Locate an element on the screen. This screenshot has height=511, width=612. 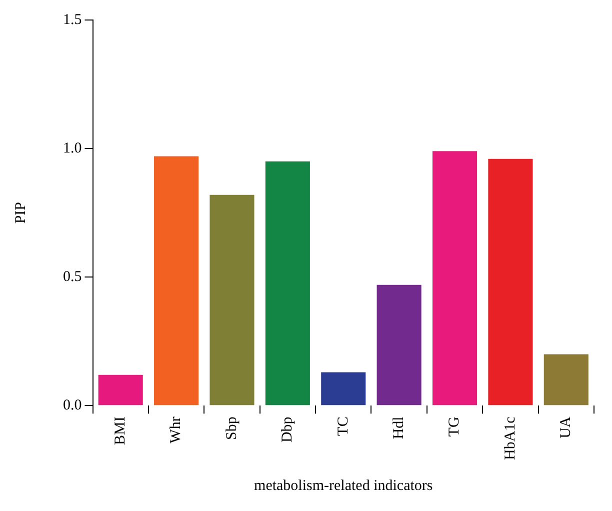
x-tick-label: BMI is located at coordinates (120, 431).